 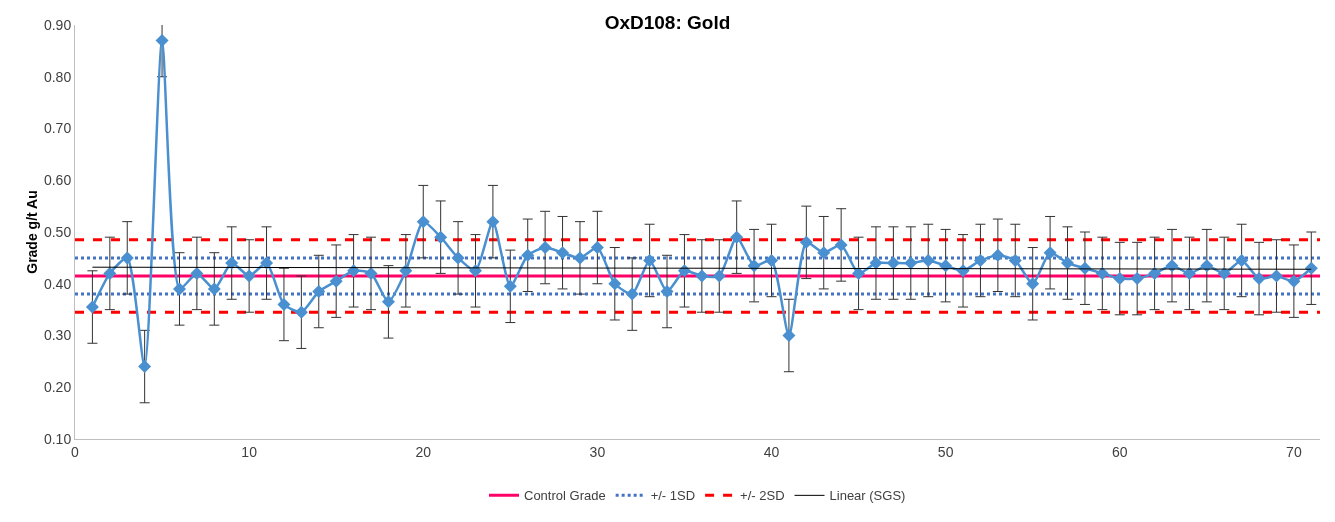 What do you see at coordinates (57, 387) in the screenshot?
I see `y-tick-label: 0.20` at bounding box center [57, 387].